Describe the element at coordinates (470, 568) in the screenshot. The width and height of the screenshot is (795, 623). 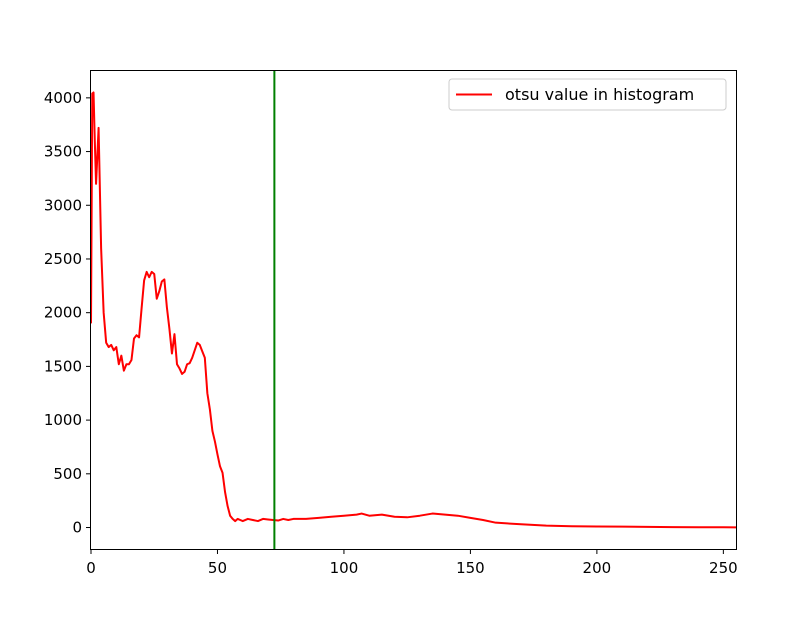
I see `x-tick-label: 150` at that location.